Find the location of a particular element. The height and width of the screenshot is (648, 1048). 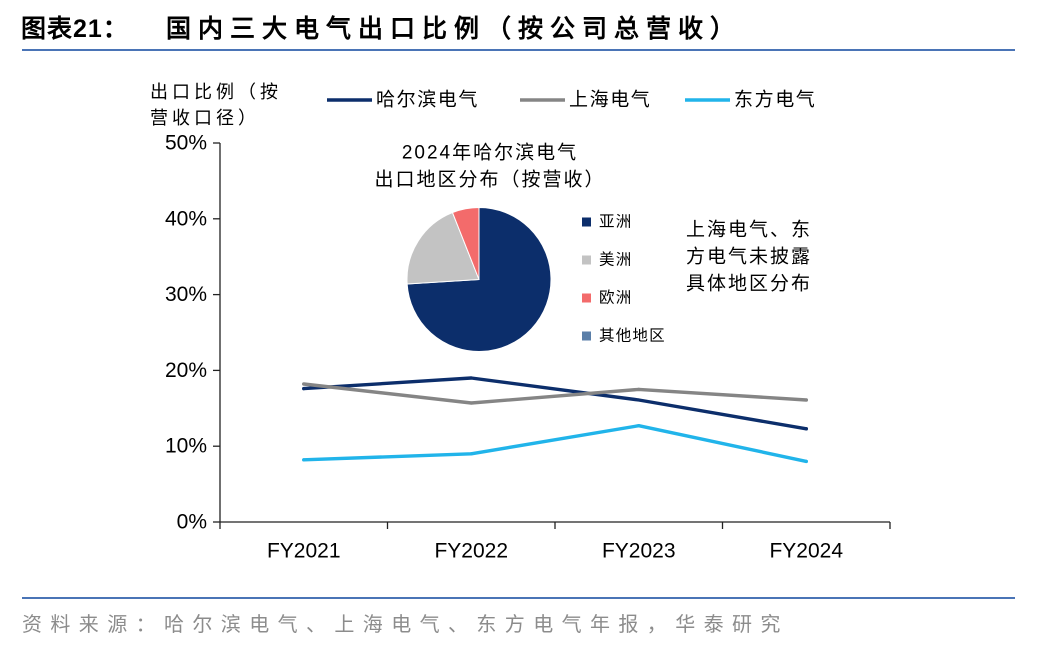

y-tick-label: 50% is located at coordinates (186, 143).